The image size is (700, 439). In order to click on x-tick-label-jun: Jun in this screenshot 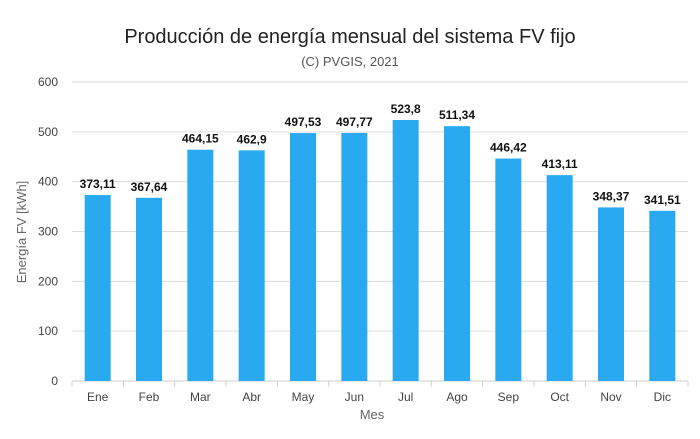, I will do `click(354, 397)`.